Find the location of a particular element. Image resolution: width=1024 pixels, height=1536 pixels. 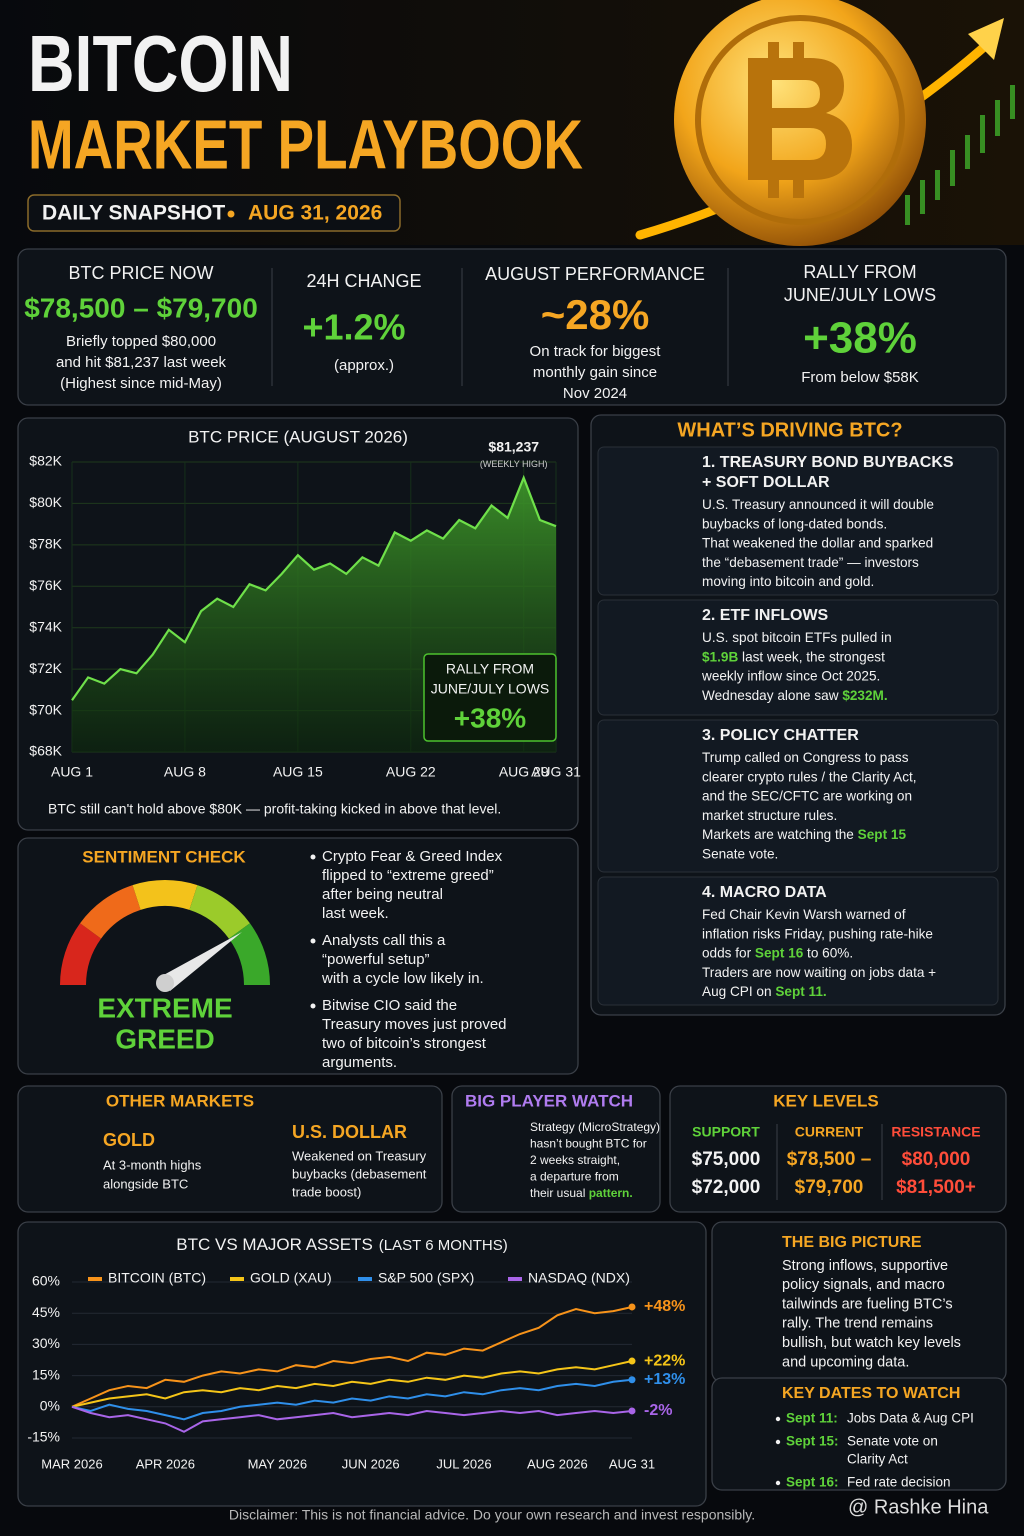

y-tick-label: 30% is located at coordinates (46, 1343).